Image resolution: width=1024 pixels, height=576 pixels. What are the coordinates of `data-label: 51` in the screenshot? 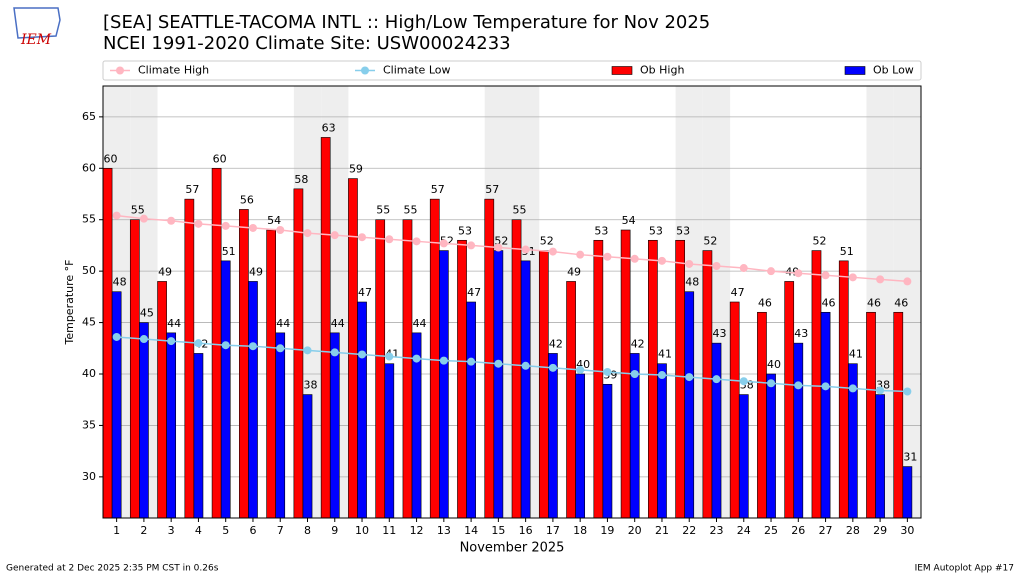 It's located at (229, 251).